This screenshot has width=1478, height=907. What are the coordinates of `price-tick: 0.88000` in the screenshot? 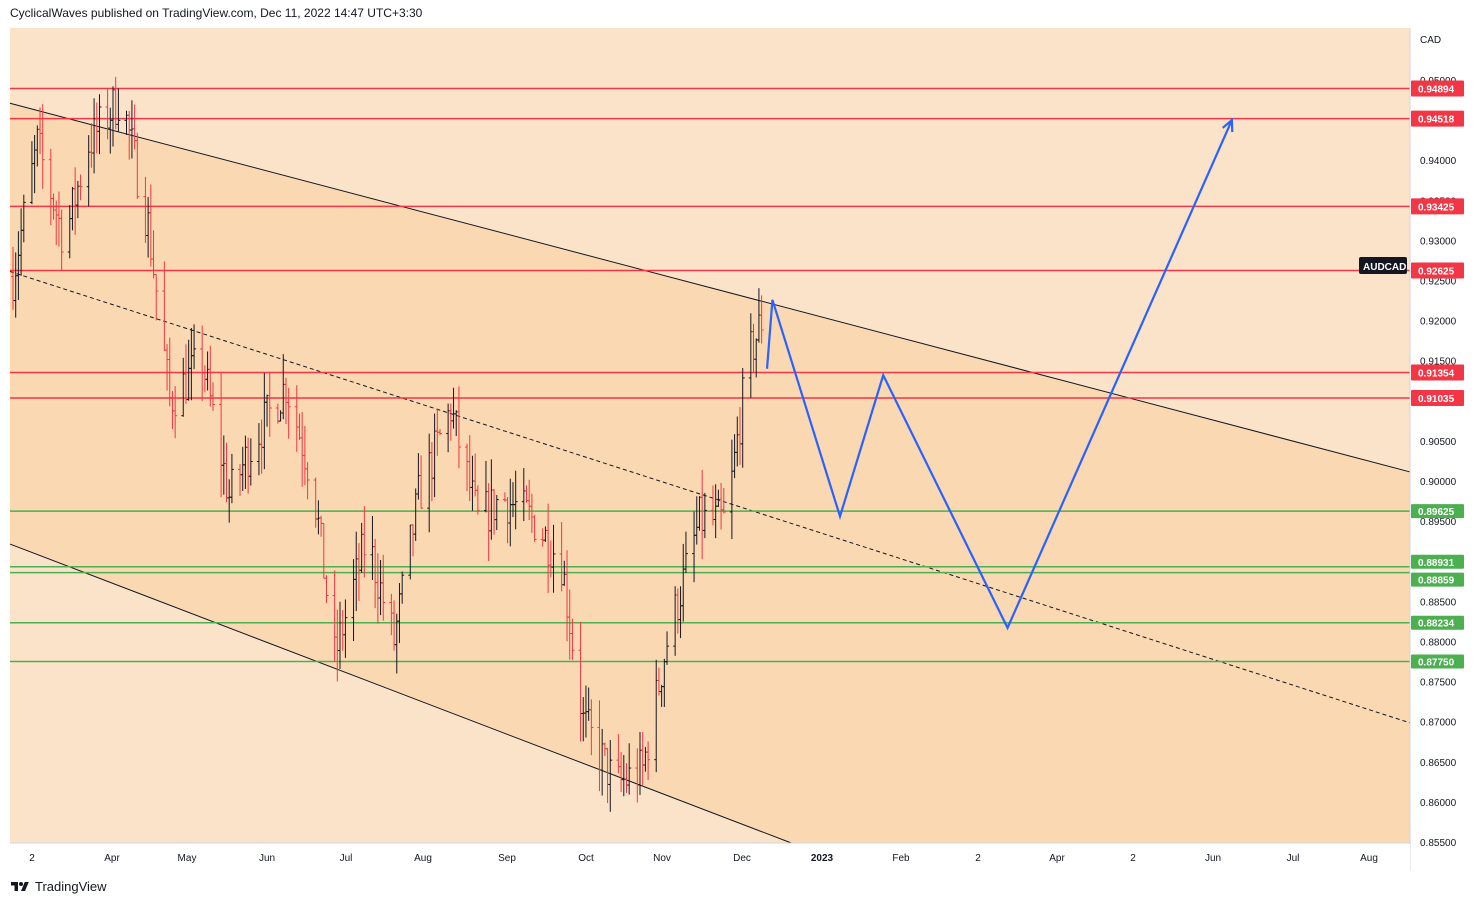 It's located at (1438, 642).